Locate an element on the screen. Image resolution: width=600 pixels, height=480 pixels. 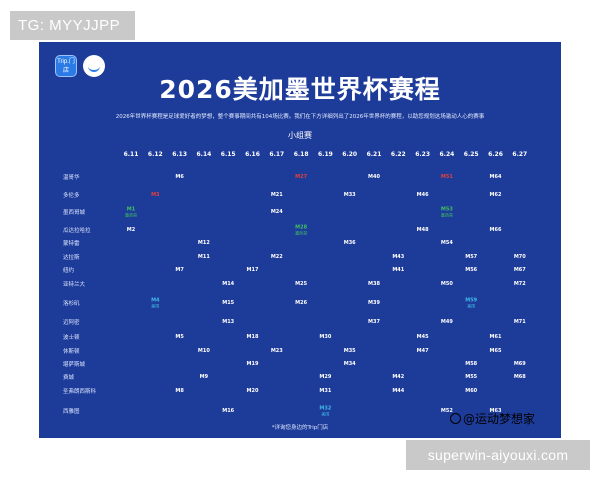
match-code: M58 is located at coordinates (471, 364).